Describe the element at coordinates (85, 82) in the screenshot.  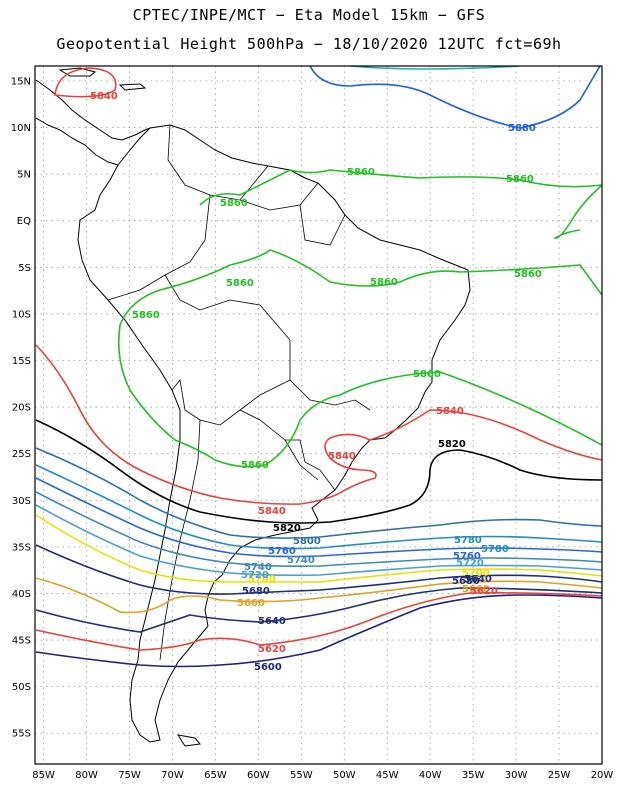
I see `contour-5840-caribbean` at that location.